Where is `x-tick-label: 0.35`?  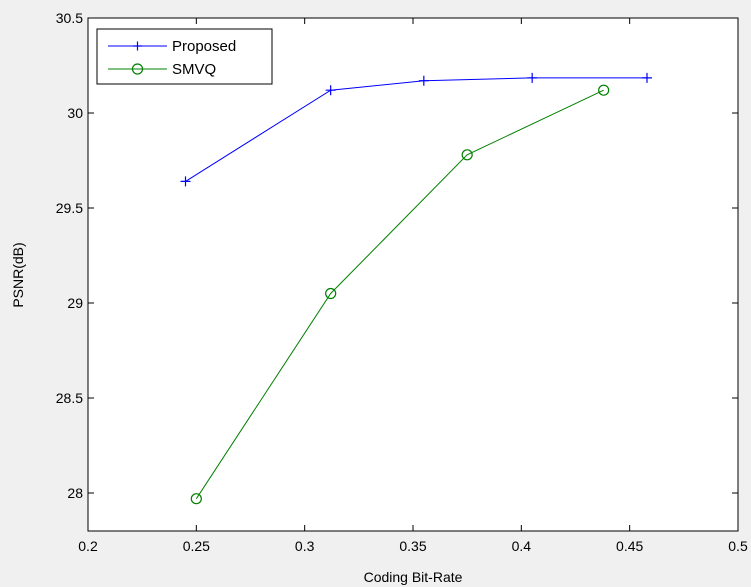 x-tick-label: 0.35 is located at coordinates (412, 546).